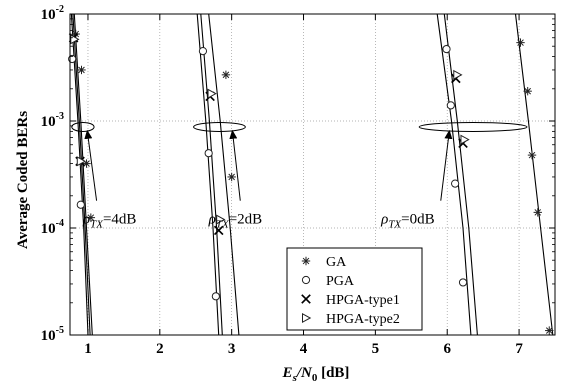  What do you see at coordinates (315, 378) in the screenshot?
I see `x-axis-label-sub-0: 0` at bounding box center [315, 378].